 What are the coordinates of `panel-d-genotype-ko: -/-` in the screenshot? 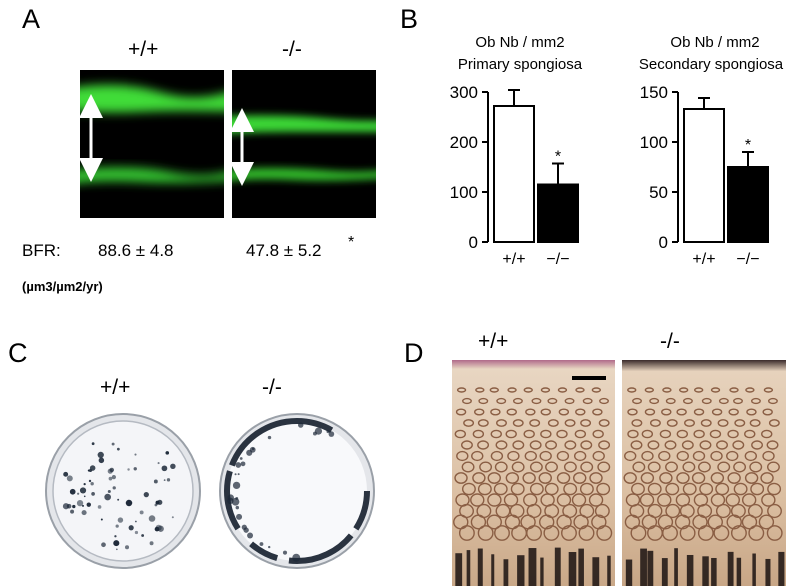 It's located at (670, 341).